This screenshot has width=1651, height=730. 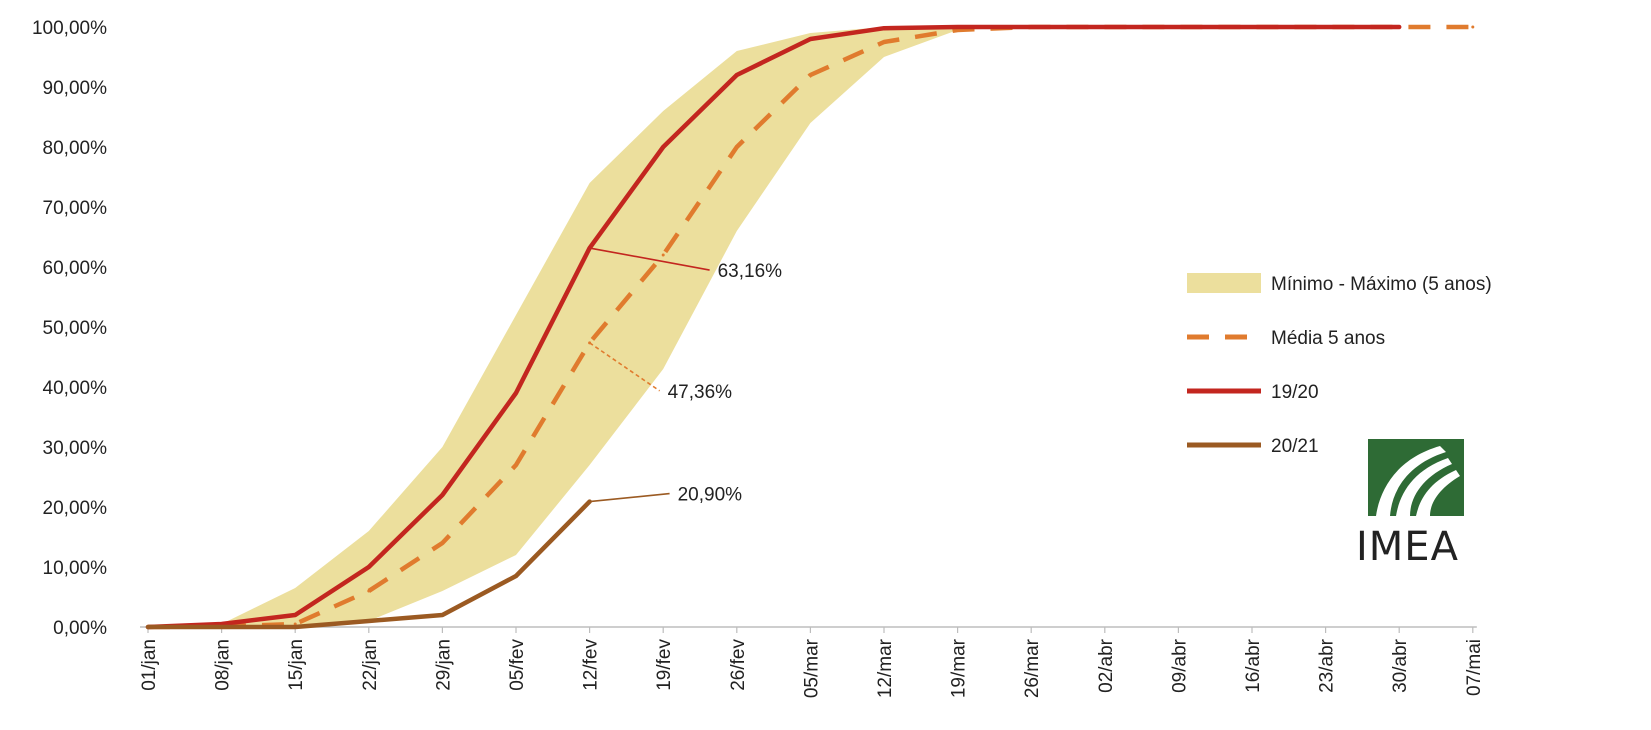 I want to click on x-tick-label: 23/abr, so click(x=1327, y=665).